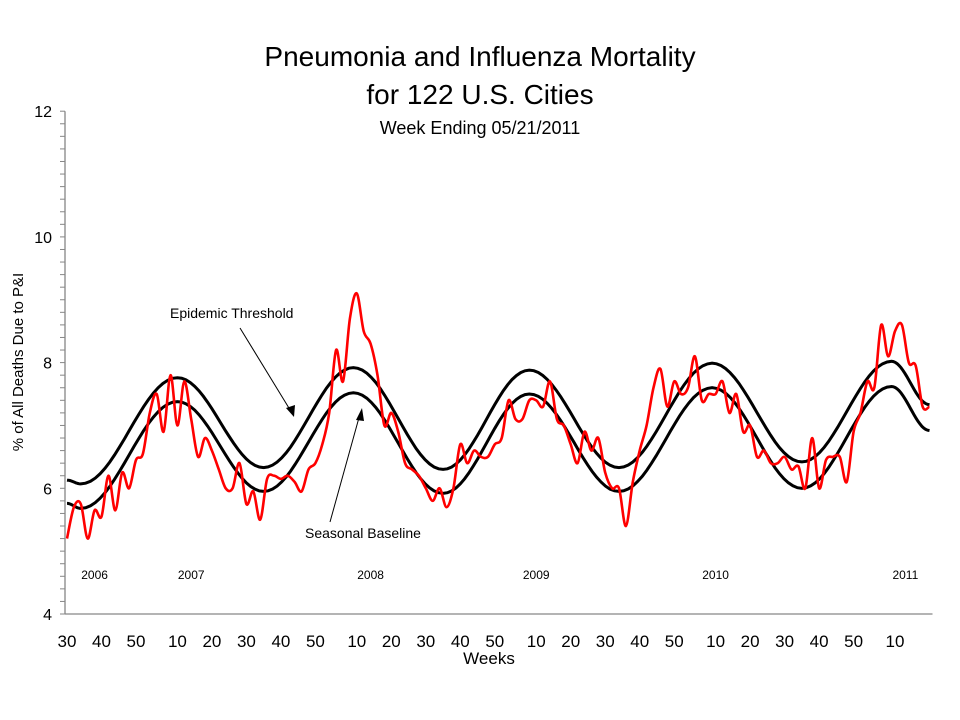  What do you see at coordinates (43, 238) in the screenshot?
I see `y-tick-label: 10` at bounding box center [43, 238].